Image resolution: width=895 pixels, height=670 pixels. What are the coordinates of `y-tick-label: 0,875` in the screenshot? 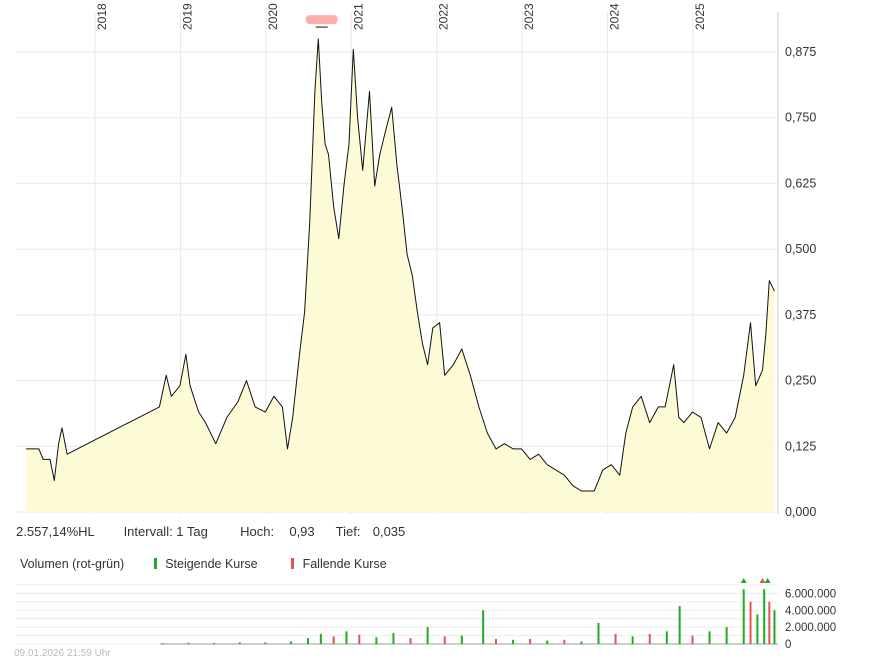 It's located at (800, 52).